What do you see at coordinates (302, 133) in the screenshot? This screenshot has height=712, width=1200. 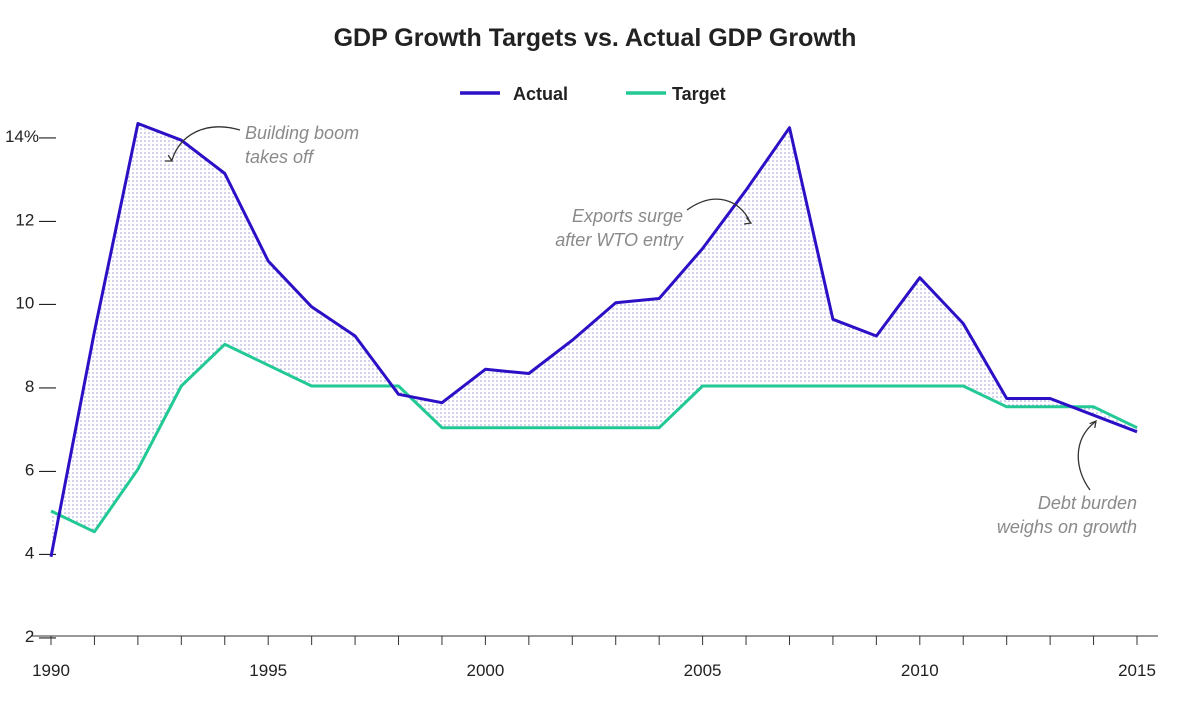 I see `annotation-text-line: Building boom` at bounding box center [302, 133].